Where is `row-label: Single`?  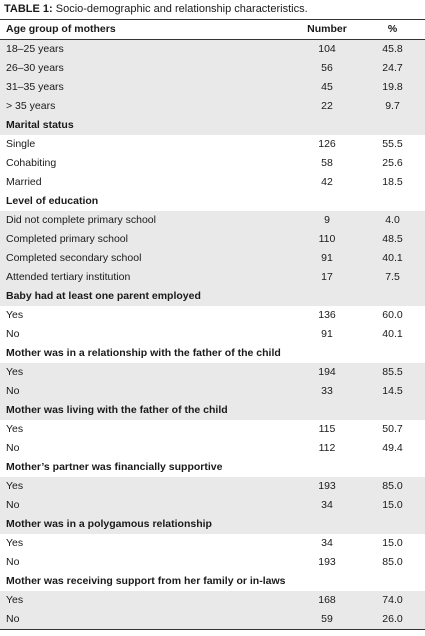
row-label: Single is located at coordinates (21, 144).